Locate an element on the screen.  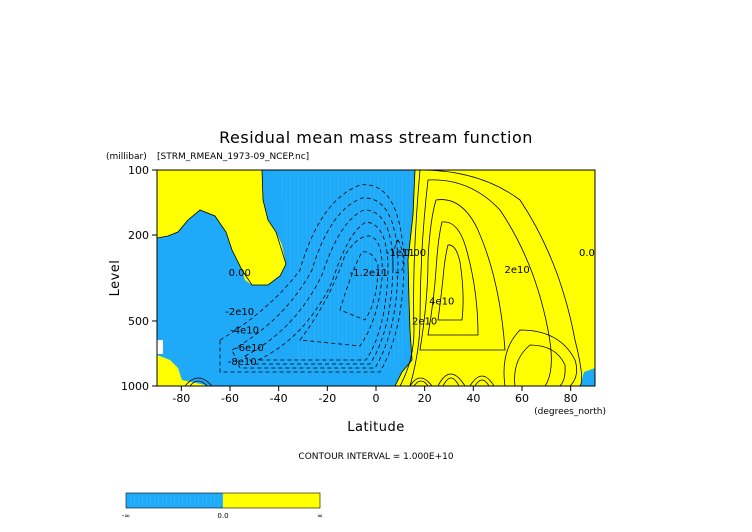
y-tick-label: 100 is located at coordinates (138, 170).